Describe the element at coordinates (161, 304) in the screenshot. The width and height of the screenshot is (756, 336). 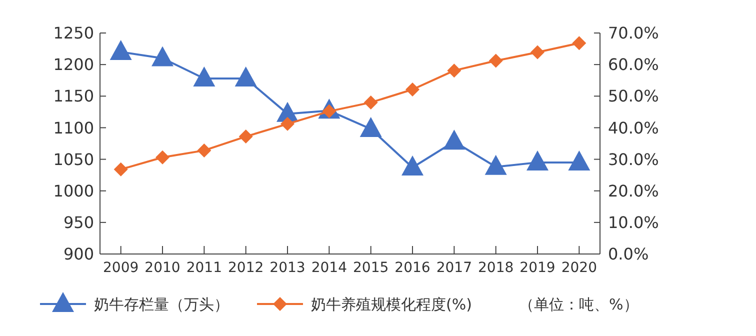
I see `legend-label: 奶牛存栏量（万头）` at that location.